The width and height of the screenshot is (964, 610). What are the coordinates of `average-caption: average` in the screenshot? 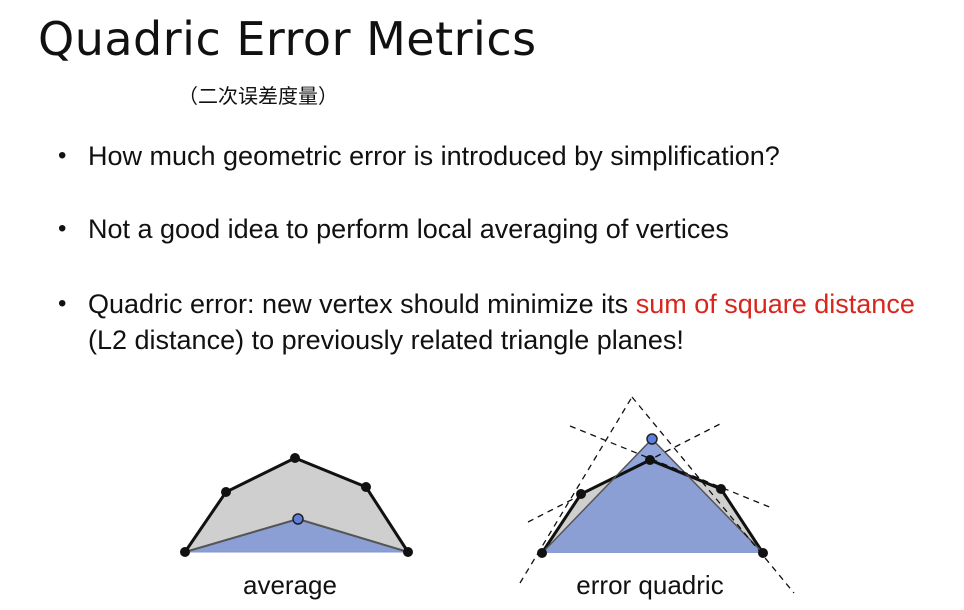 It's located at (290, 585).